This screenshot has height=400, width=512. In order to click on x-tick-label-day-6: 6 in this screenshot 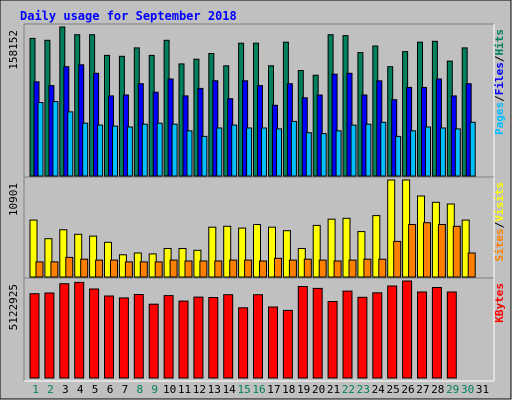, I will do `click(110, 389)`.